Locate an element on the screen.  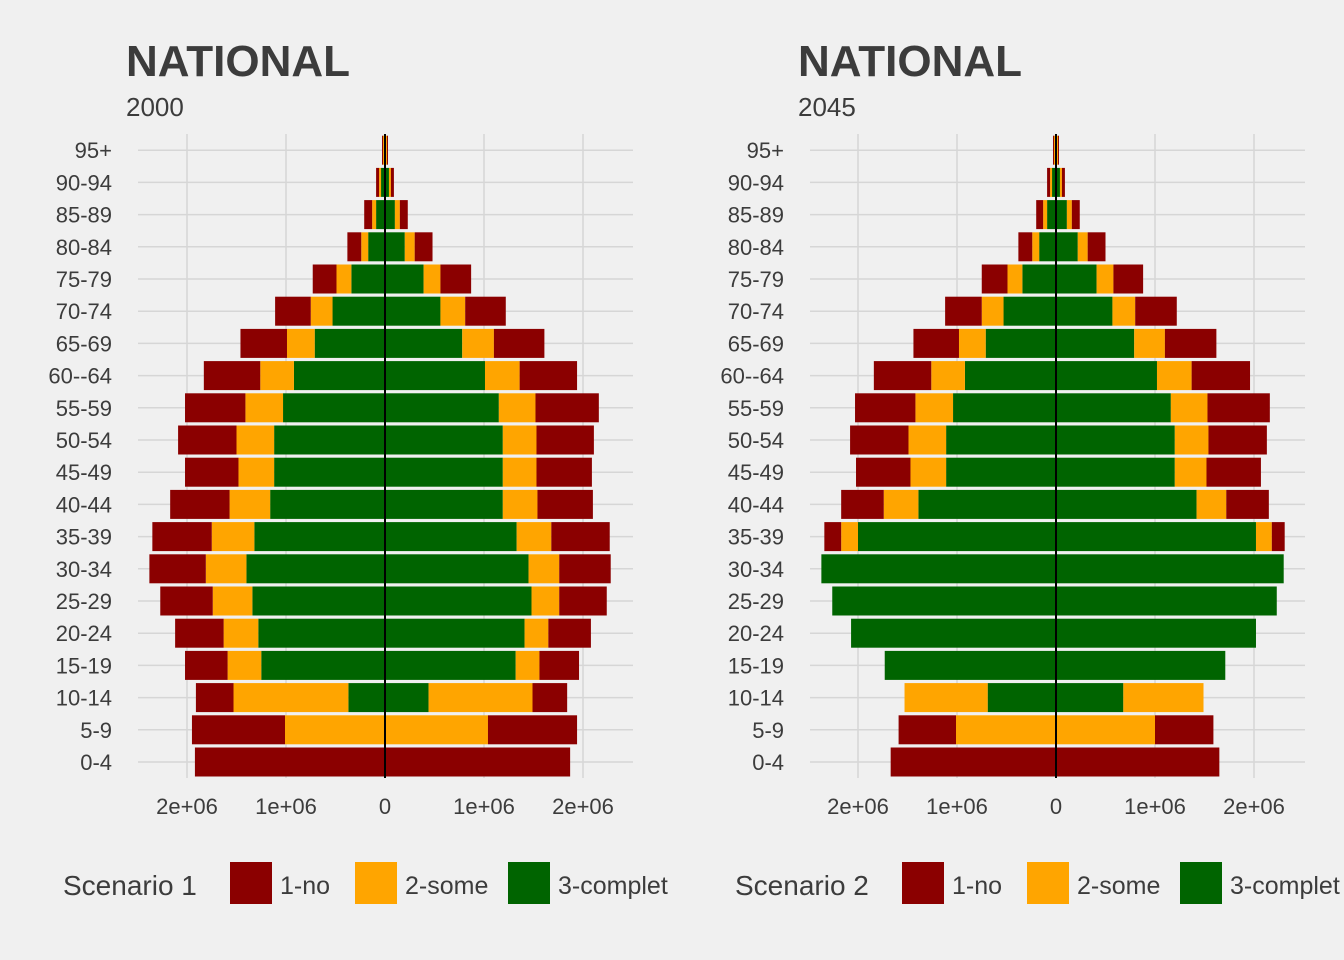
chart-subtitle: 2000 is located at coordinates (155, 107).